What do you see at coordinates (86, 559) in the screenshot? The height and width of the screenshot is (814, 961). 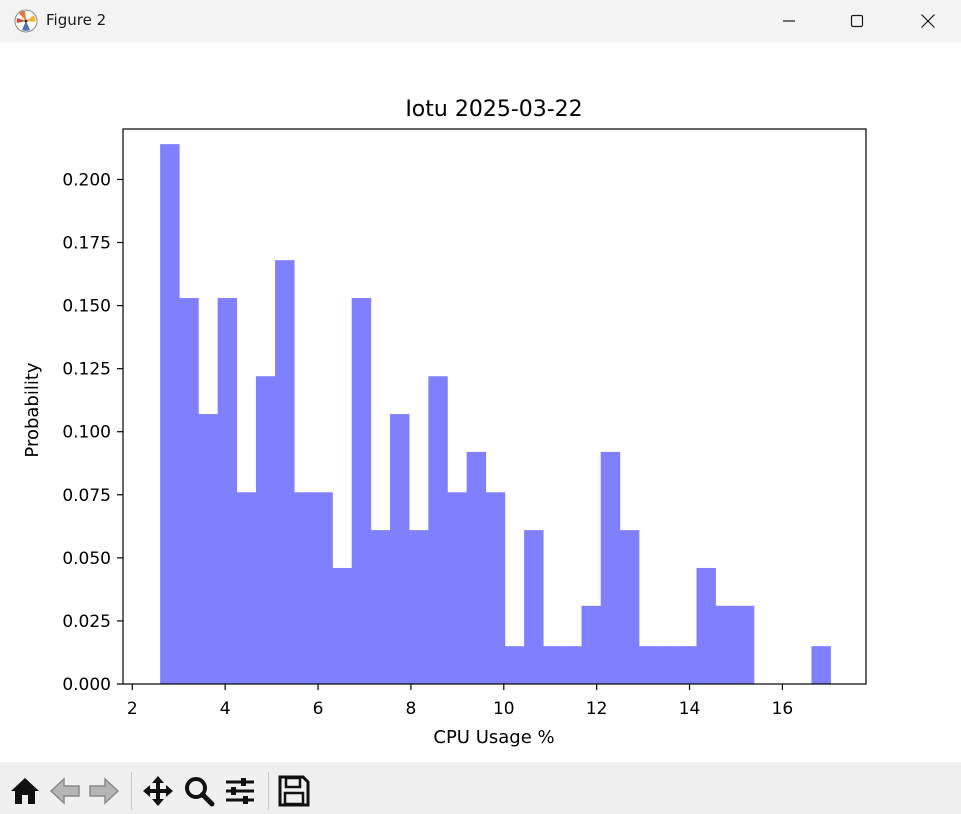 I see `y-tick-label: 0.050` at bounding box center [86, 559].